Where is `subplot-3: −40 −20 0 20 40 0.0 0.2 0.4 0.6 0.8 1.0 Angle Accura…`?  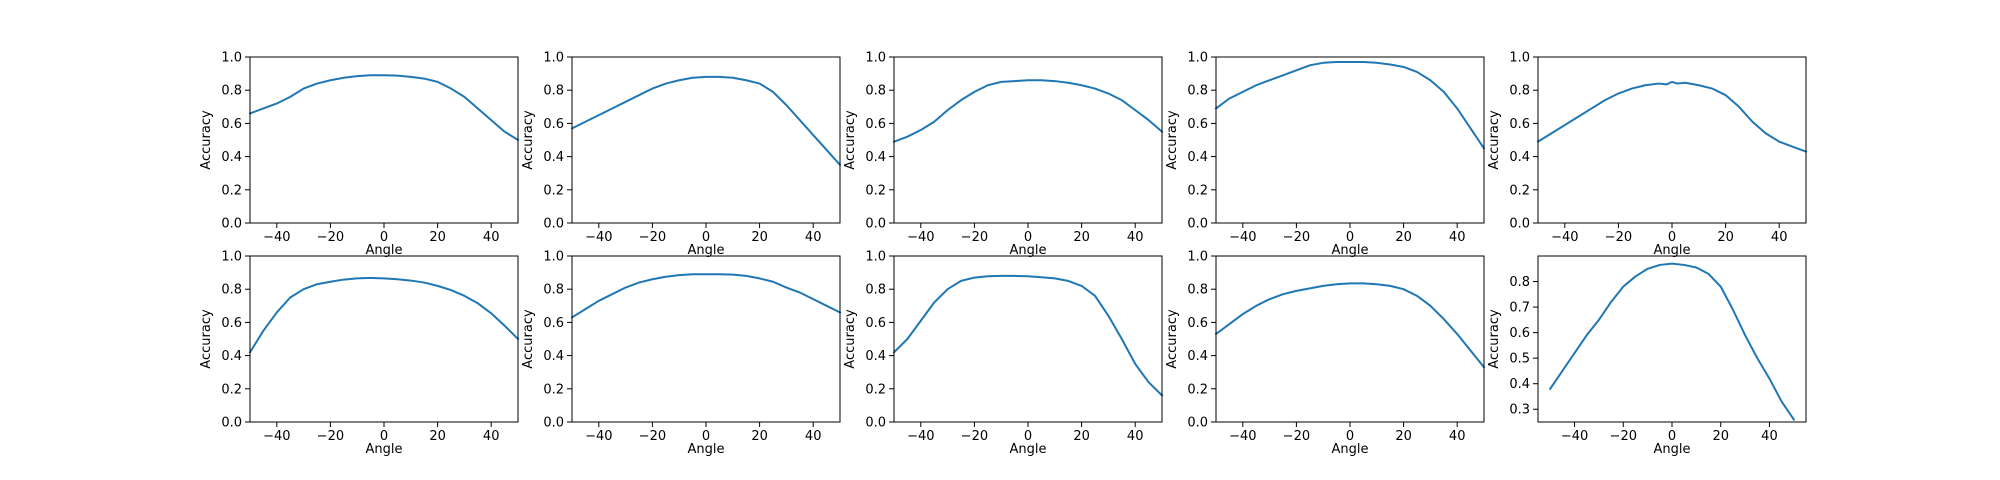 subplot-3: −40 −20 0 20 40 0.0 0.2 0.4 0.6 0.8 1.0 Angle Accura… is located at coordinates (1003, 154).